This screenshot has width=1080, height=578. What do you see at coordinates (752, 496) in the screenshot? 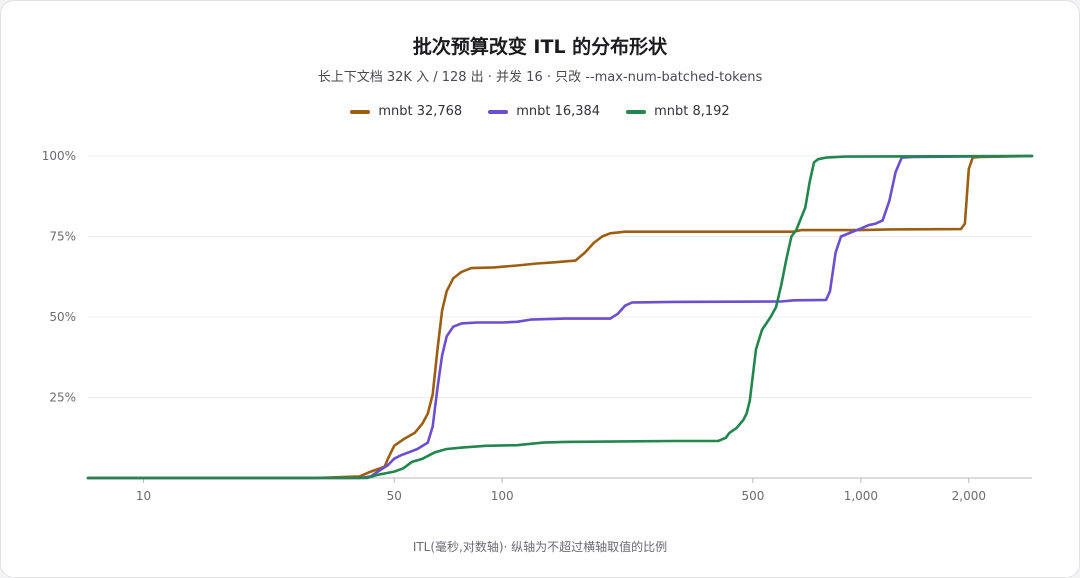
I see `x-tick-label: 500` at bounding box center [752, 496].